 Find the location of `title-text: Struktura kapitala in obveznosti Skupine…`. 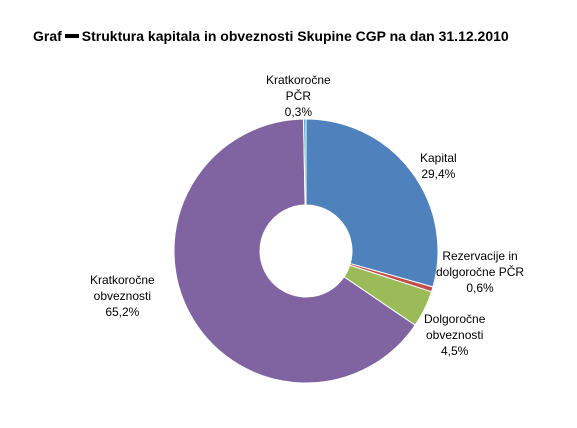

title-text: Struktura kapitala in obveznosti Skupine… is located at coordinates (295, 36).